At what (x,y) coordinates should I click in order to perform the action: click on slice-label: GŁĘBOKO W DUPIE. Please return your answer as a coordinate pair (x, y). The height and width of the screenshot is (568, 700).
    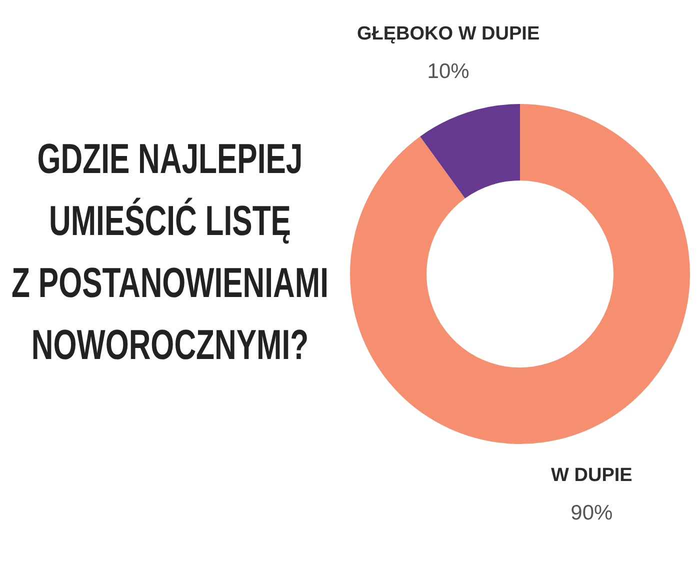
    Looking at the image, I should click on (448, 34).